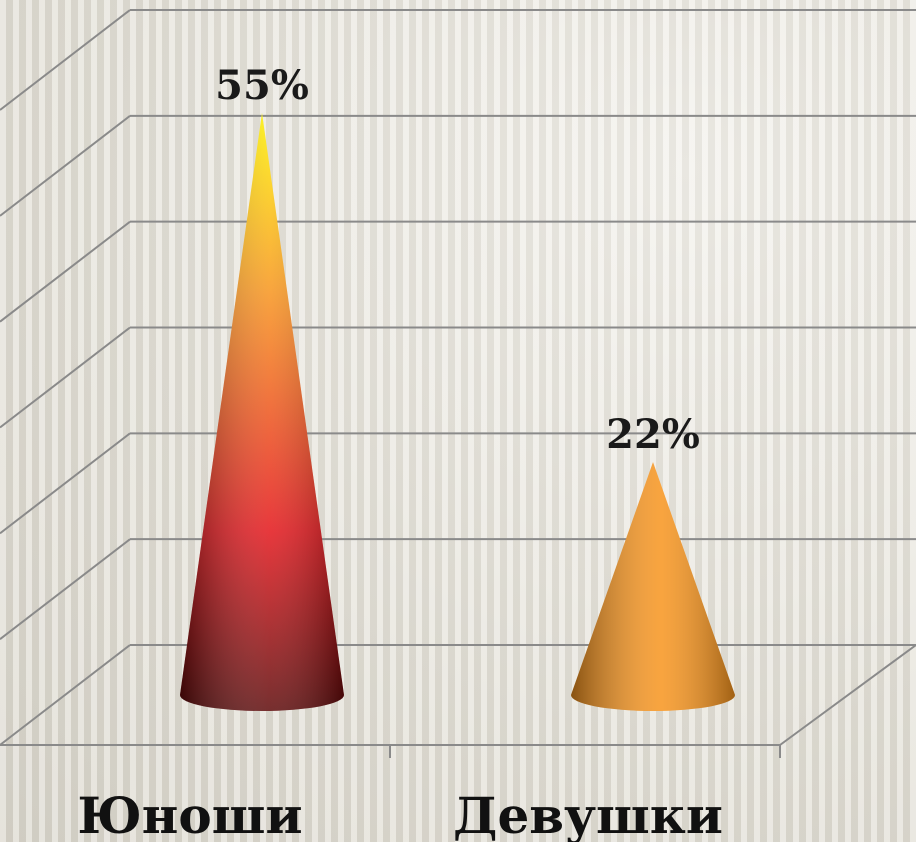  Describe the element at coordinates (588, 814) in the screenshot. I see `x-tick-label: Девушки` at that location.